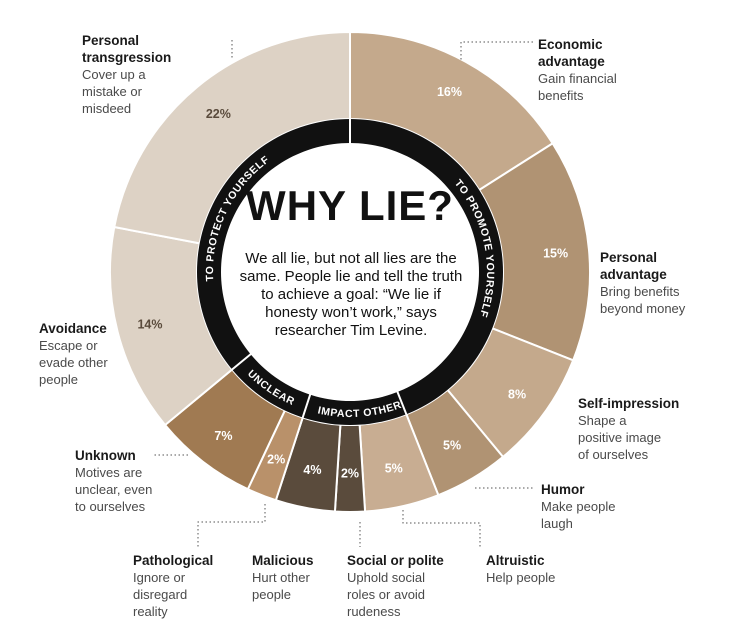  Describe the element at coordinates (127, 49) in the screenshot. I see `callout-title: Personal transgression` at that location.